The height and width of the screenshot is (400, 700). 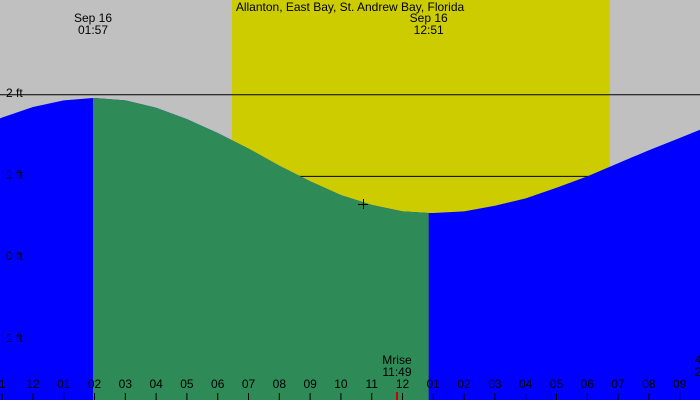 I want to click on x-tick-label: 1, so click(x=3, y=384).